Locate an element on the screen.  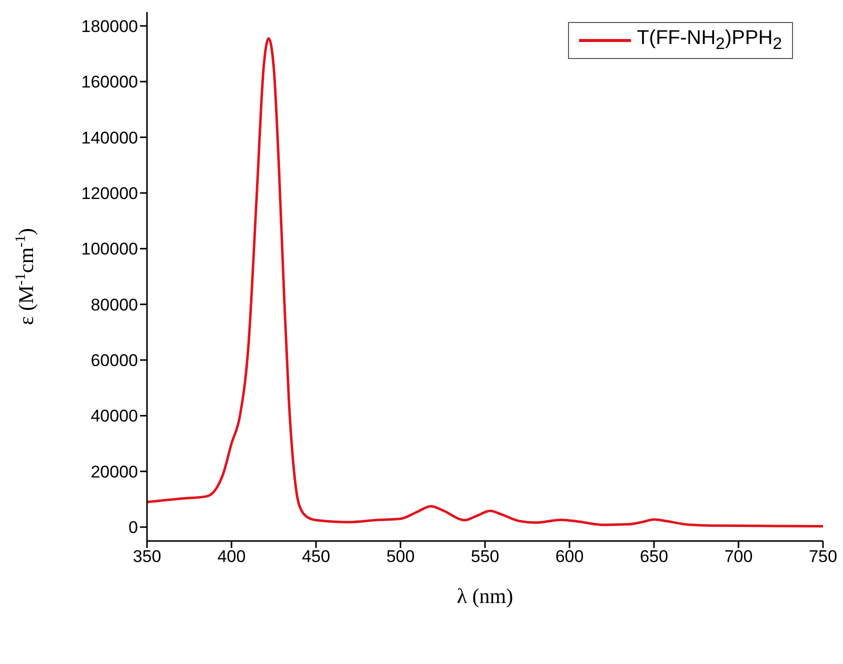
legend-label: T(FF-NH$_{2}$)PPH$_{2}$ is located at coordinates (709, 40).